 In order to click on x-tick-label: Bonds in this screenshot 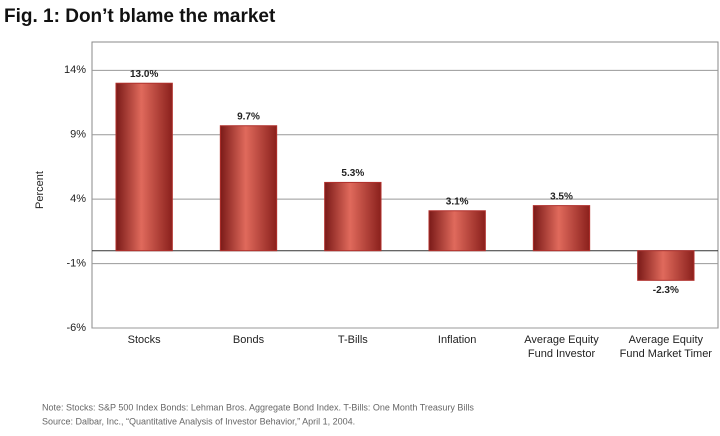, I will do `click(248, 340)`.